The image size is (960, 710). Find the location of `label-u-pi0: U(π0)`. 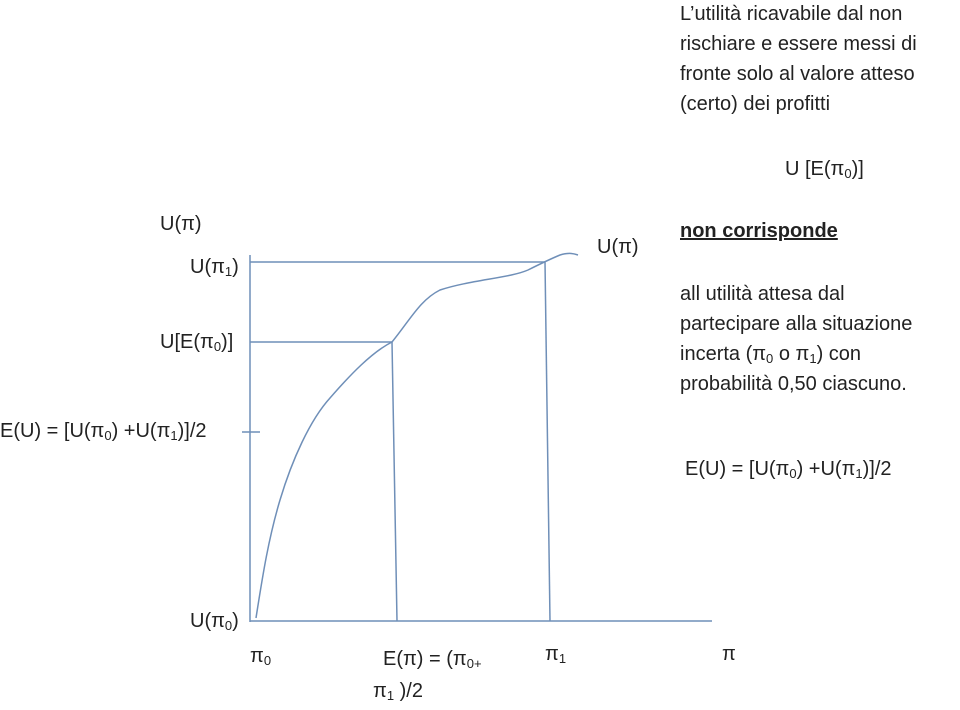

label-u-pi0: U(π0) is located at coordinates (214, 621).